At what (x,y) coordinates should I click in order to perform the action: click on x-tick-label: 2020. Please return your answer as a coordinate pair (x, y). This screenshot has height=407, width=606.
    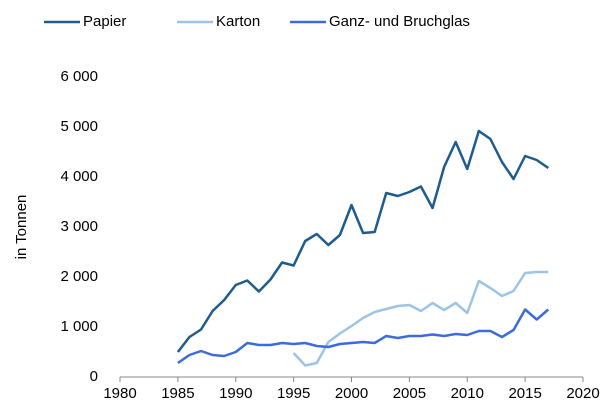
    Looking at the image, I should click on (582, 393).